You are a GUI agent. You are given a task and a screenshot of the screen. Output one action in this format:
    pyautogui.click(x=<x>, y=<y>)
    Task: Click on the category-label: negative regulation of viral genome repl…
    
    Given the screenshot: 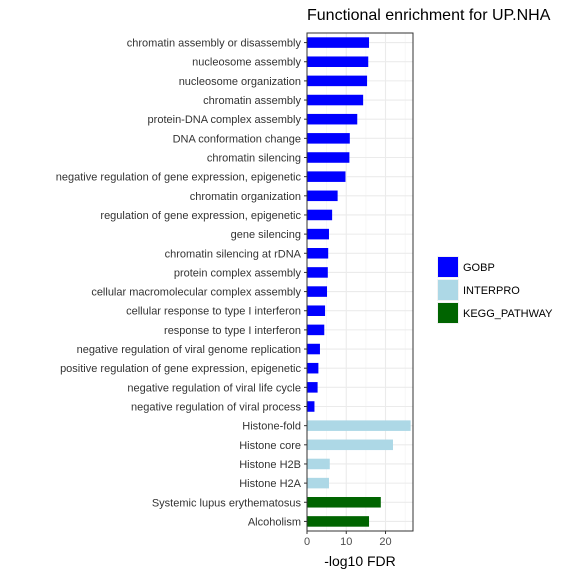 What is the action you would take?
    pyautogui.click(x=189, y=350)
    